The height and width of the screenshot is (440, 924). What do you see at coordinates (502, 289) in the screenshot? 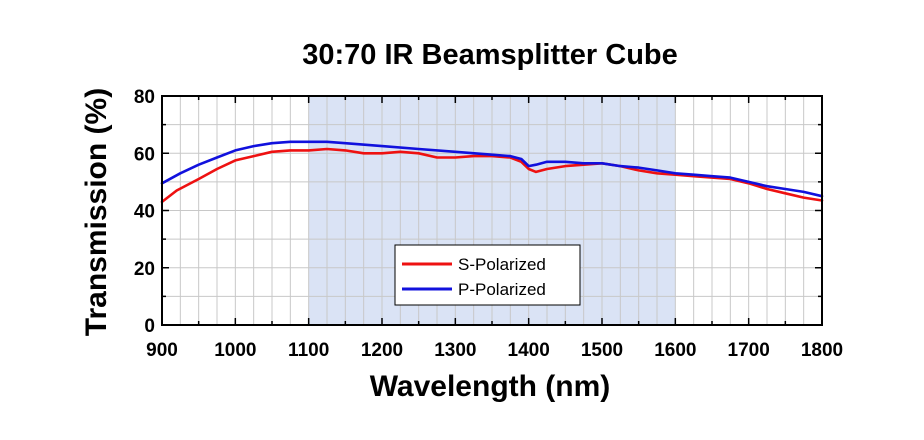
I see `legend-label-p-polarized: P-Polarized` at bounding box center [502, 289].